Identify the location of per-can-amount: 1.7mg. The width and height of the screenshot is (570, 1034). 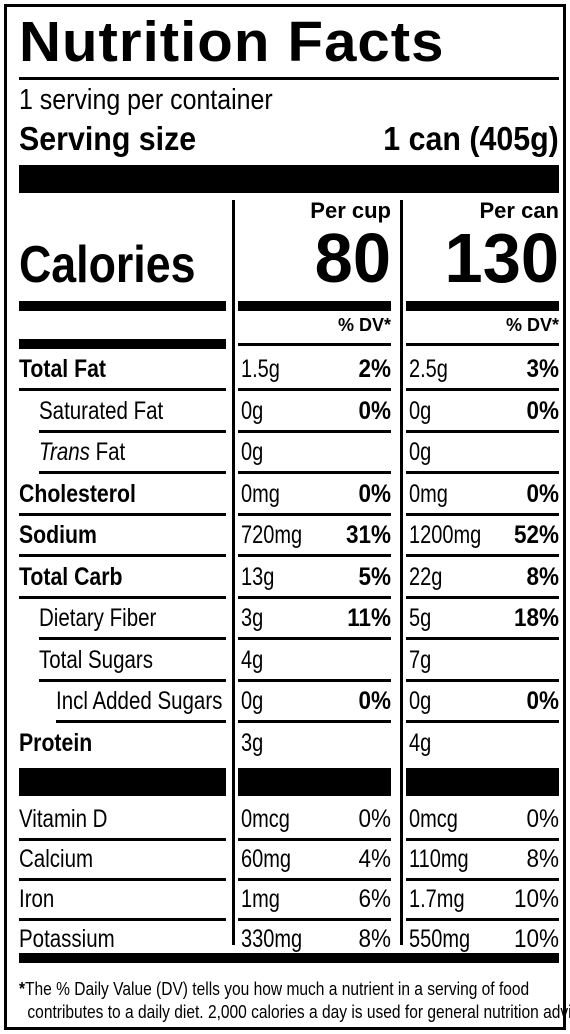
(437, 899).